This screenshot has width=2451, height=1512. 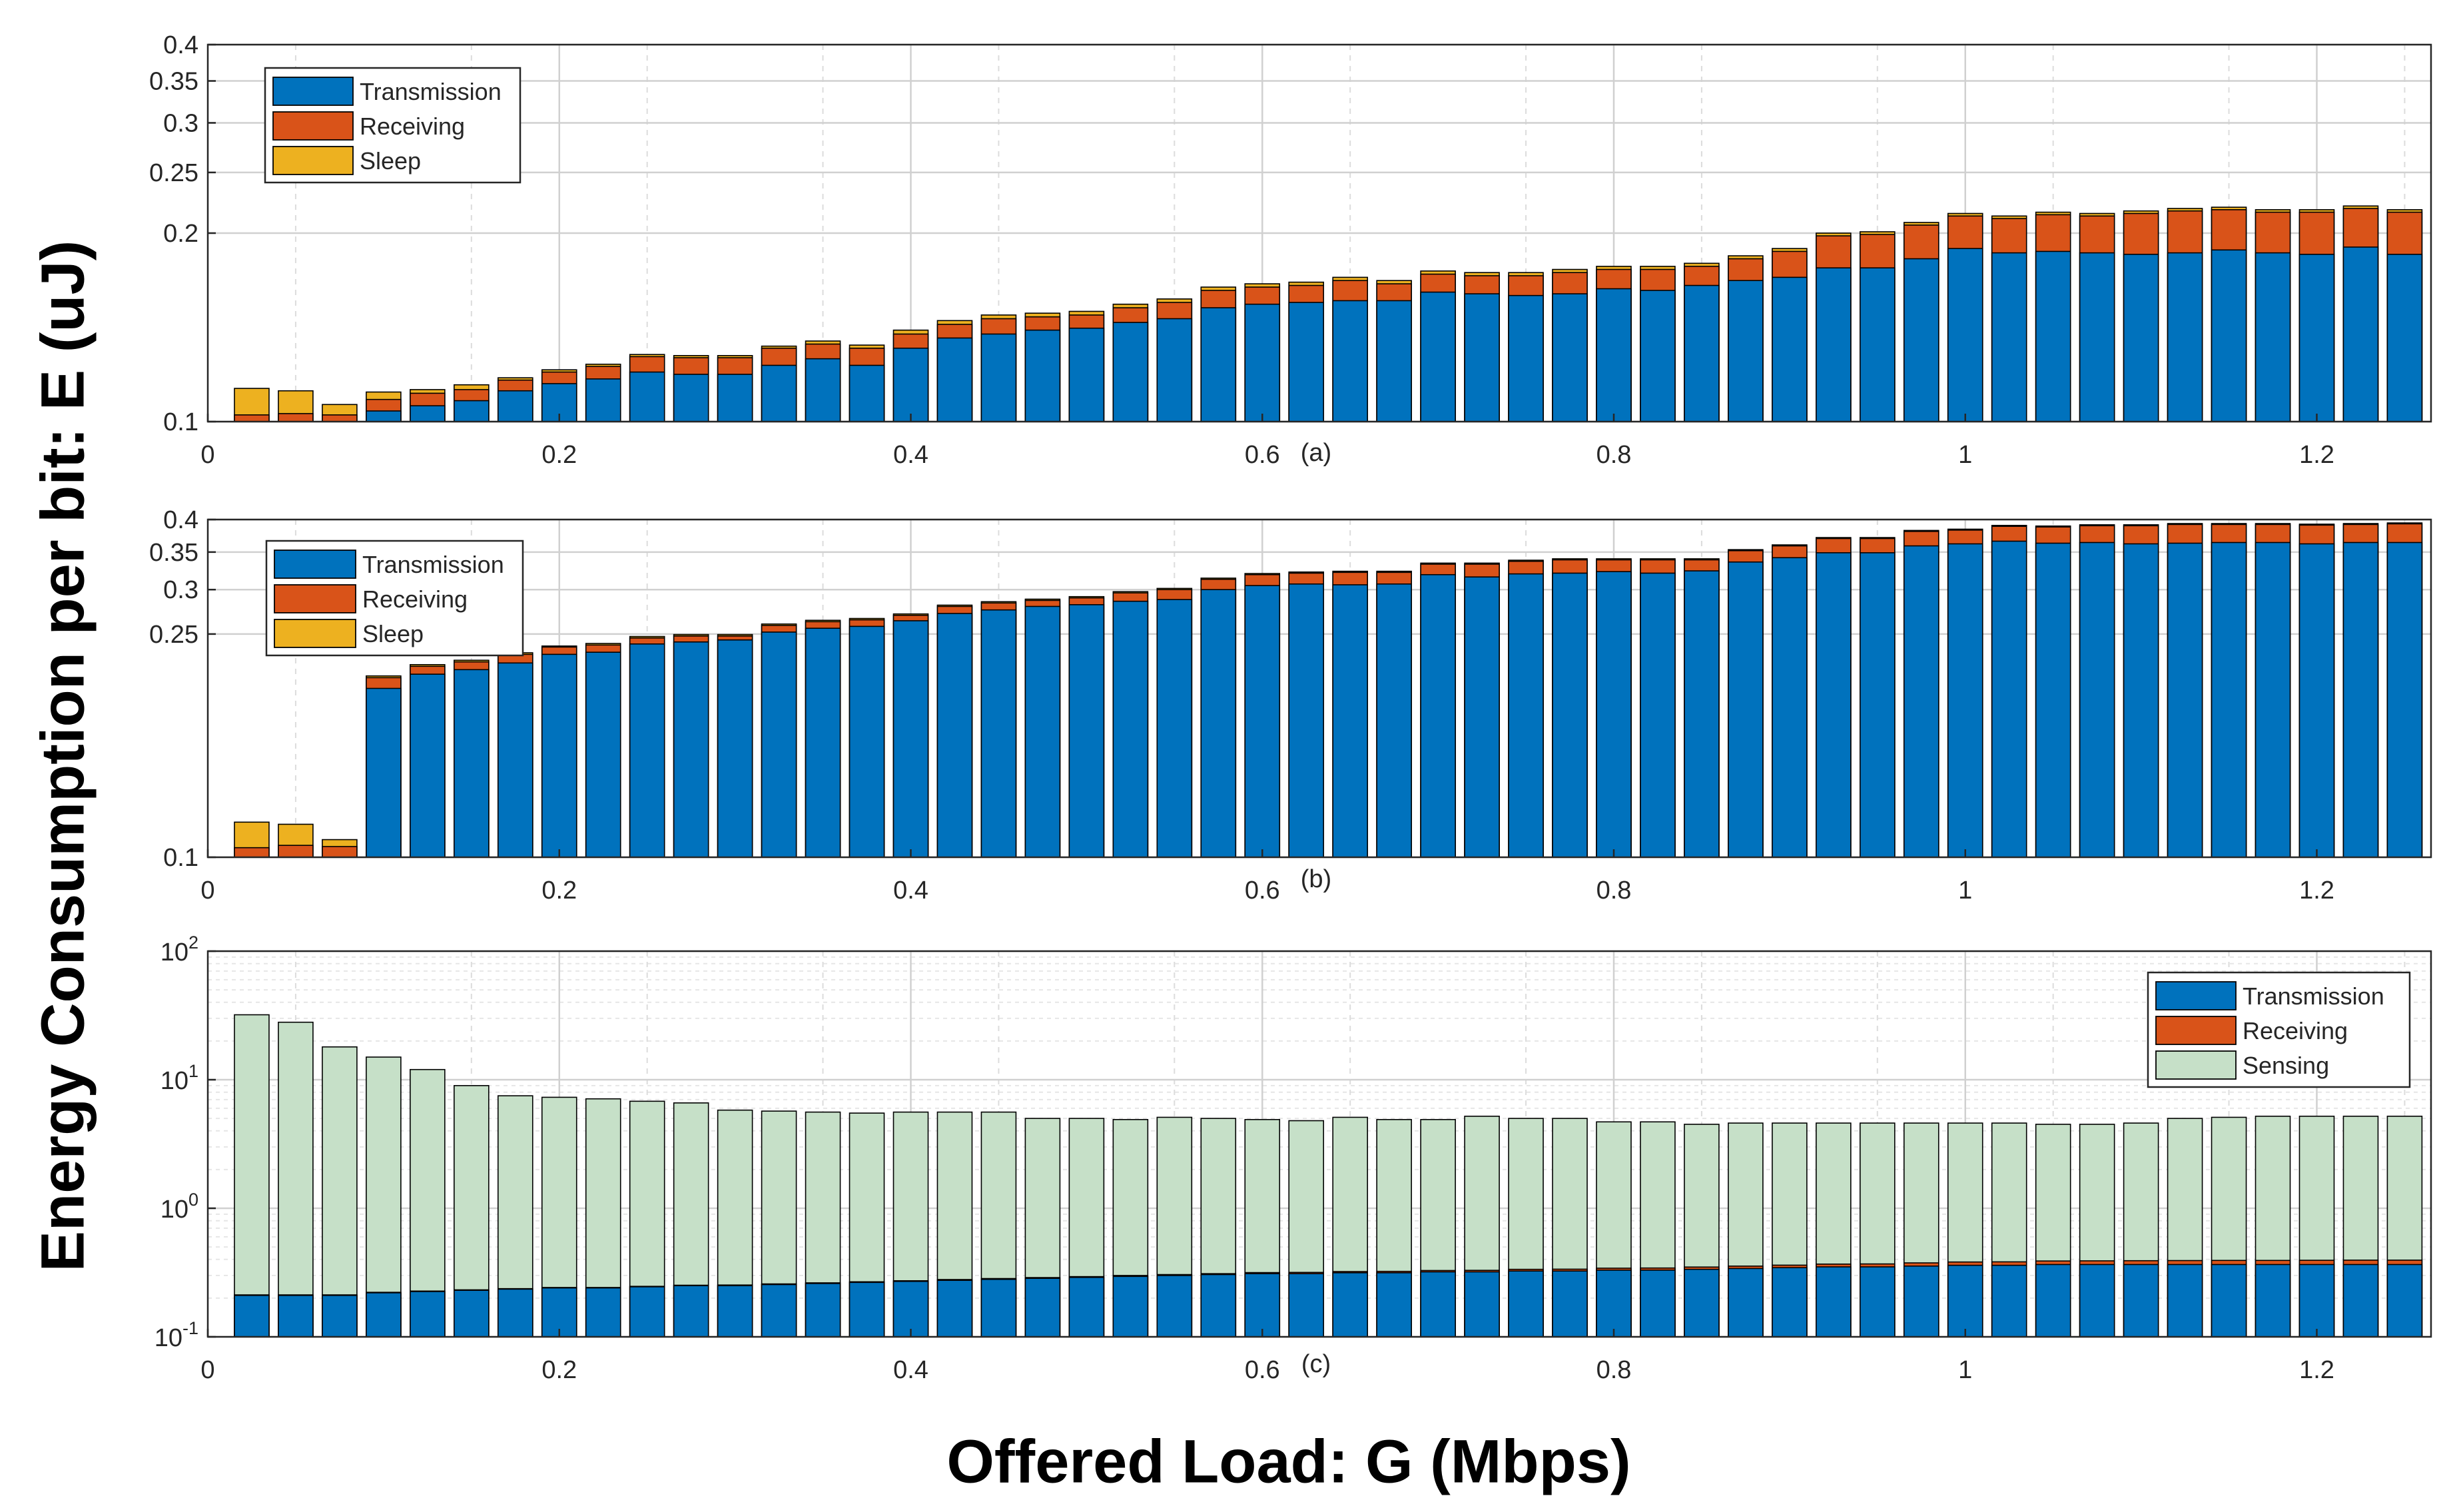 I want to click on bar-sensing, so click(x=296, y=1179).